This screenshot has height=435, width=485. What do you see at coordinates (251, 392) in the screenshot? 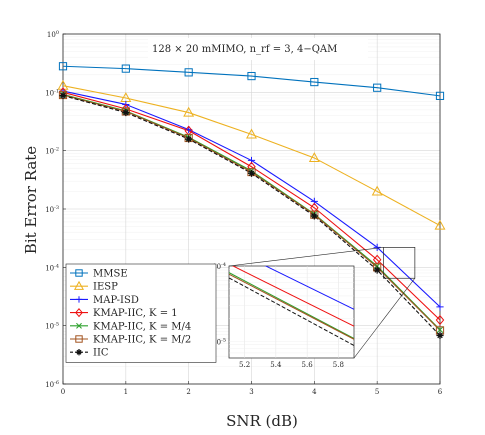
I see `x-tick-label: 3` at bounding box center [251, 392].